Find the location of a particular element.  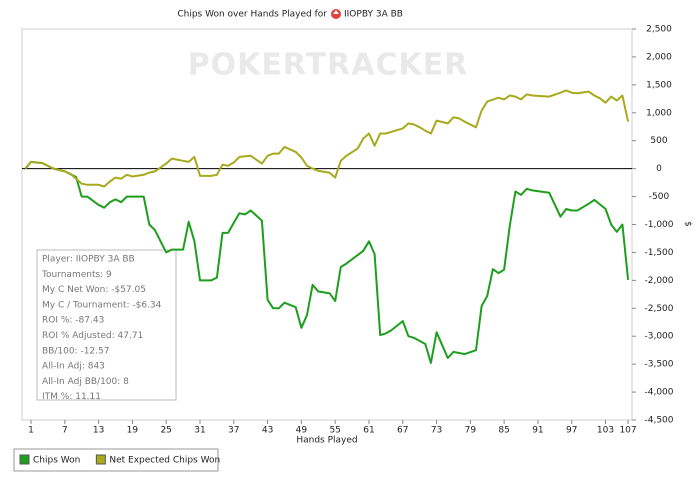

y-tick-label: -4,500 is located at coordinates (658, 421).